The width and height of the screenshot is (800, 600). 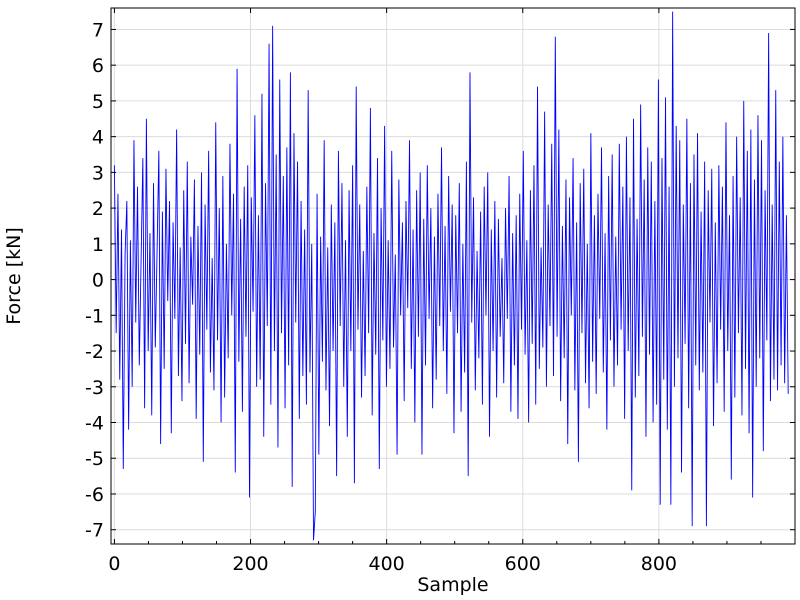 What do you see at coordinates (98, 281) in the screenshot?
I see `y-tick-label: 0` at bounding box center [98, 281].